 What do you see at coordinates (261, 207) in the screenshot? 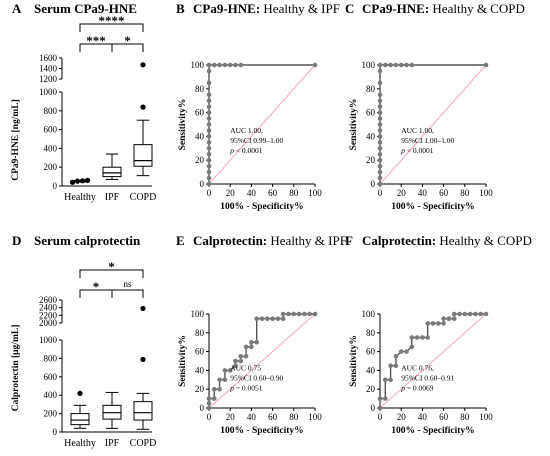
I see `x-axis-label: 100% - Specificity%` at bounding box center [261, 207].